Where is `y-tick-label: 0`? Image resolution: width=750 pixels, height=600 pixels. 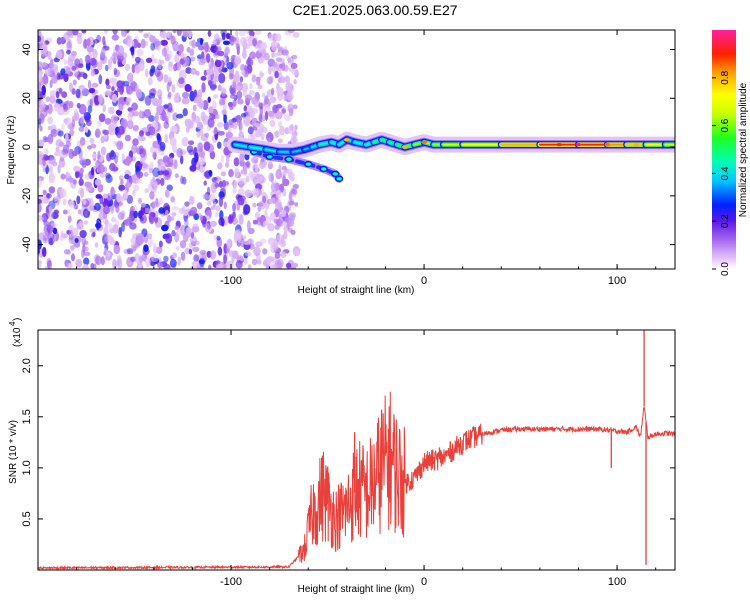
y-tick-label: 0 is located at coordinates (27, 147).